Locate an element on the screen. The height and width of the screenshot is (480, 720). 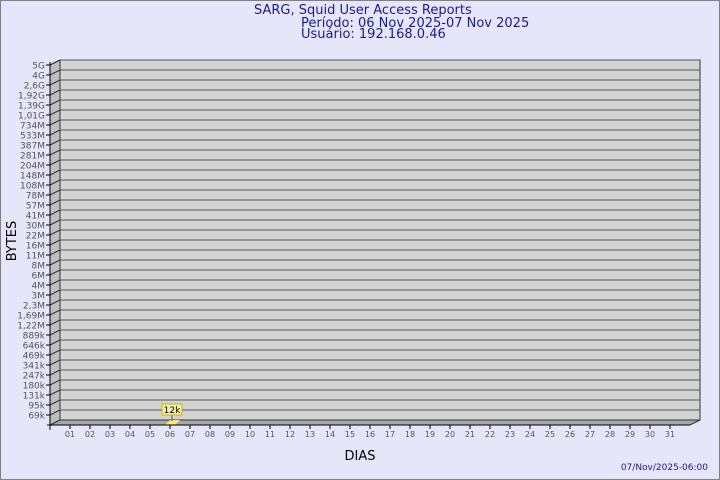
y-tick-label: 8M is located at coordinates (39, 267).